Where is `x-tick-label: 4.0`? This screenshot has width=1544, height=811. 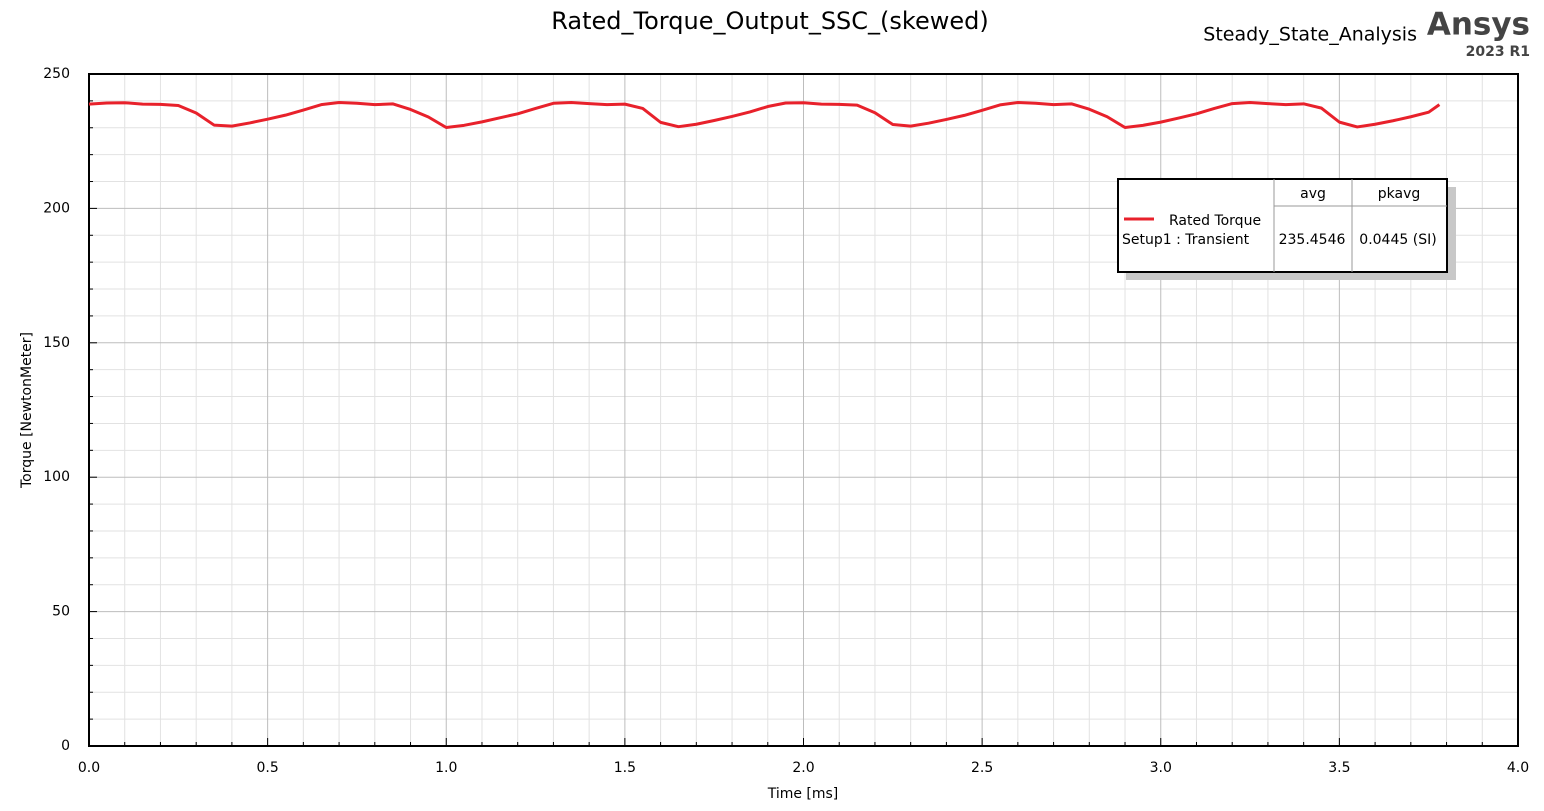 x-tick-label: 4.0 is located at coordinates (1518, 768).